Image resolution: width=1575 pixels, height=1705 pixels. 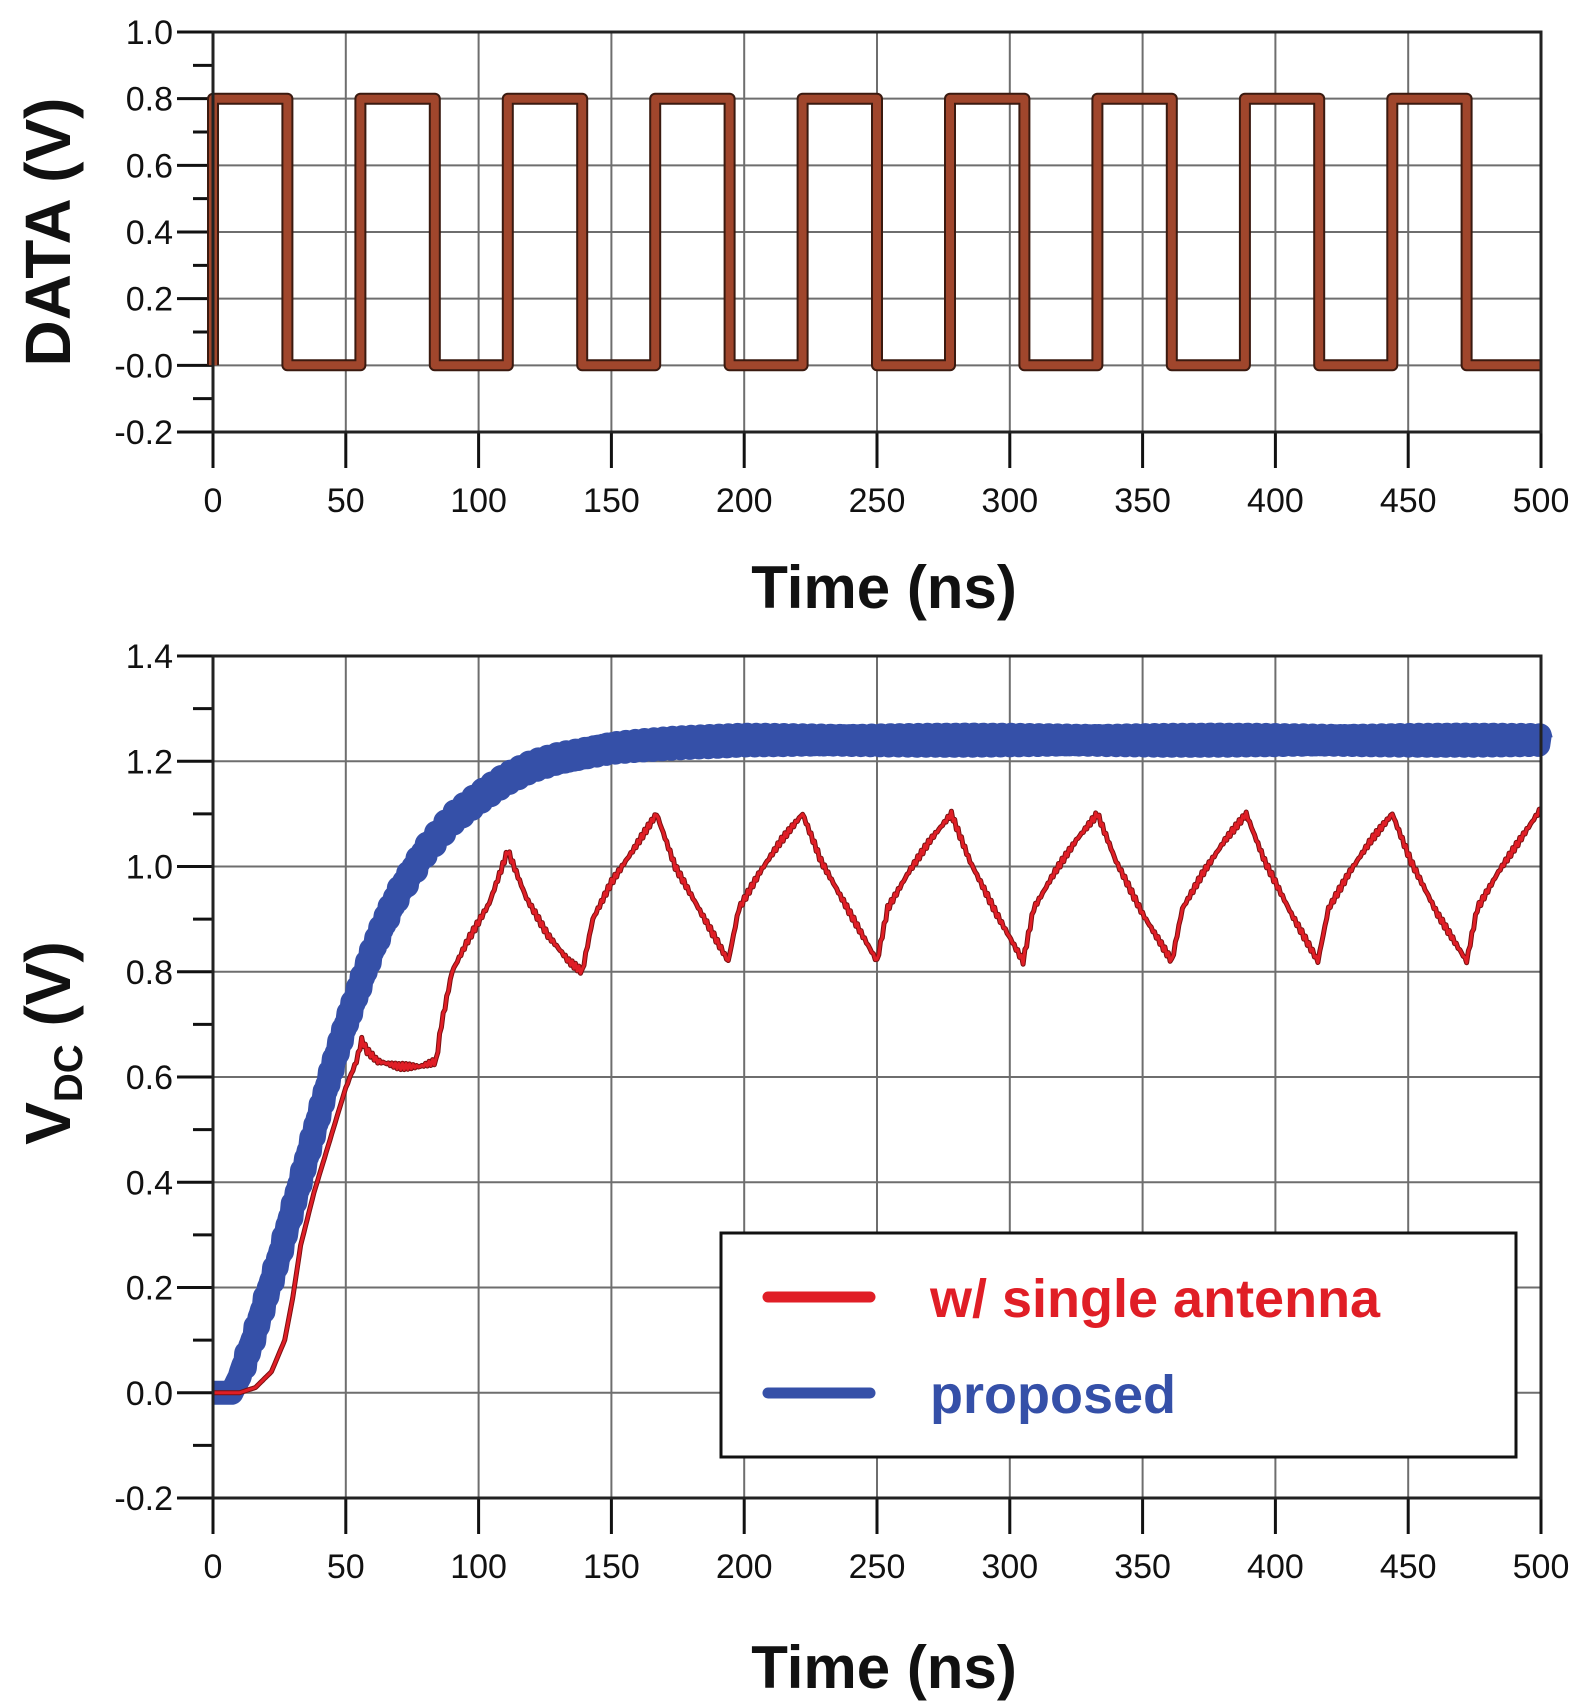 I want to click on bottom-y-axis-title: VDC (V), so click(x=51, y=1043).